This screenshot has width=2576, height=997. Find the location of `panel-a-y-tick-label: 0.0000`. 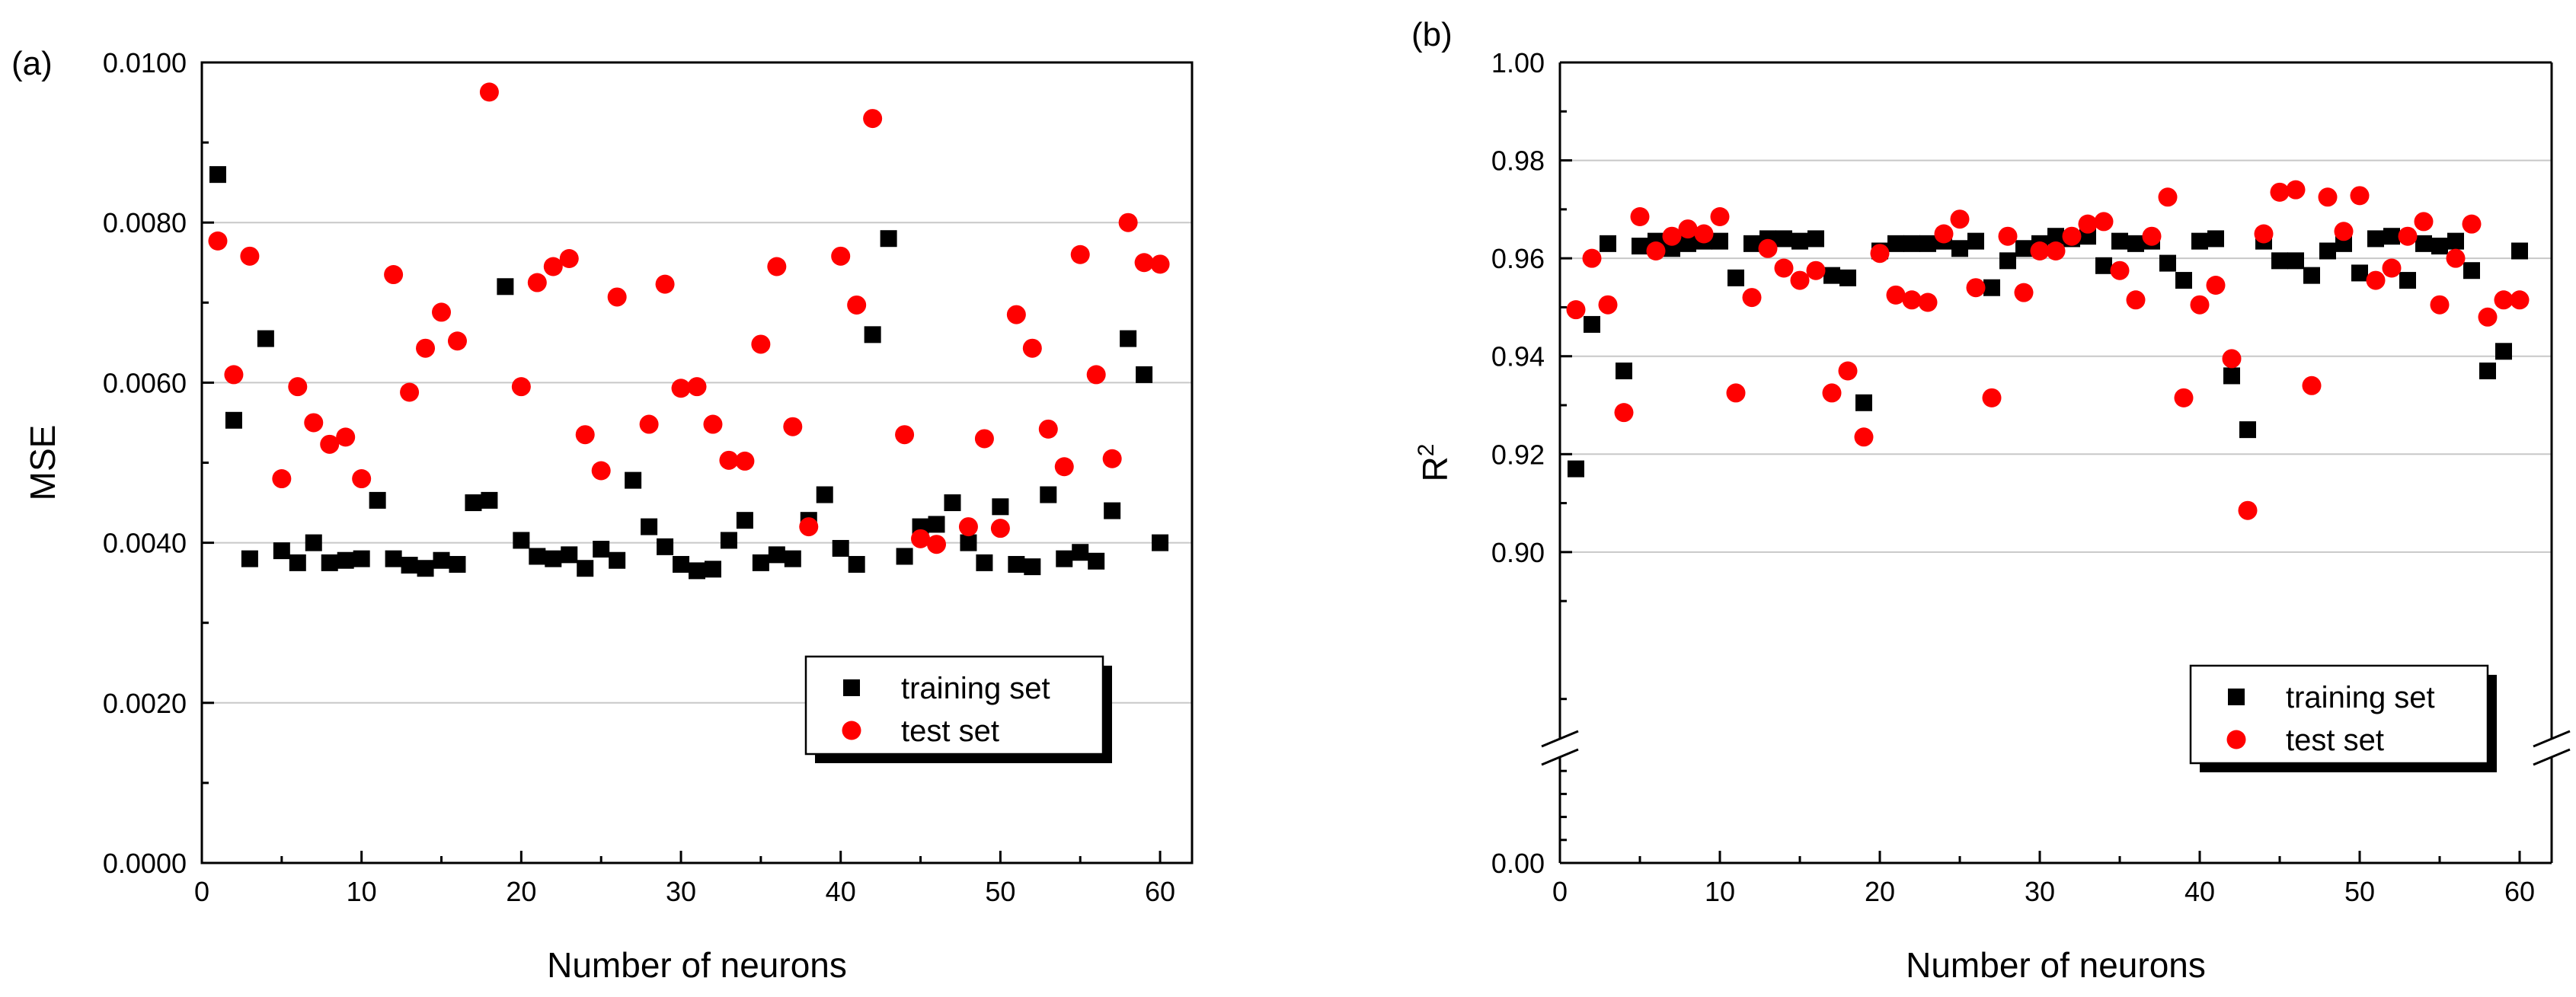

panel-a-y-tick-label: 0.0000 is located at coordinates (145, 864).